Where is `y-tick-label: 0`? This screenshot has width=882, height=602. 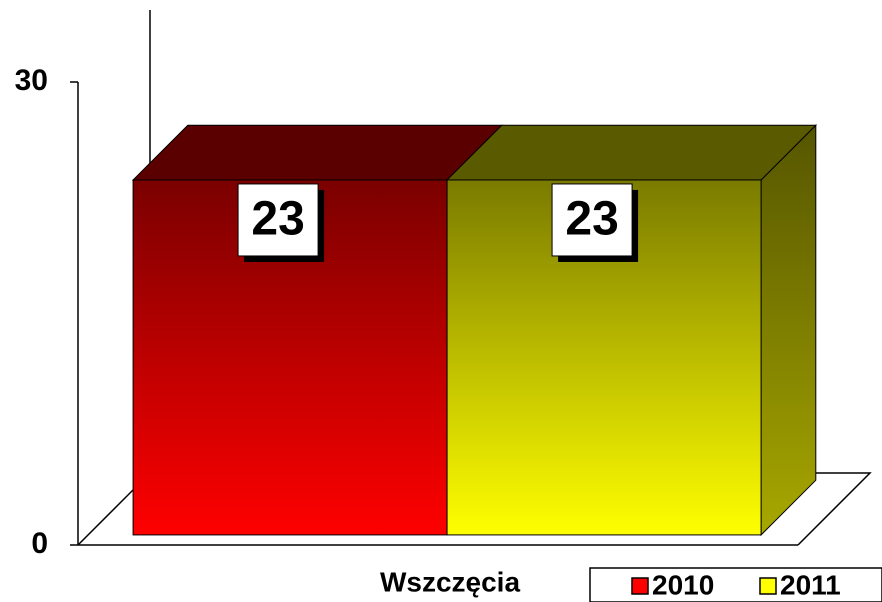 y-tick-label: 0 is located at coordinates (39, 543).